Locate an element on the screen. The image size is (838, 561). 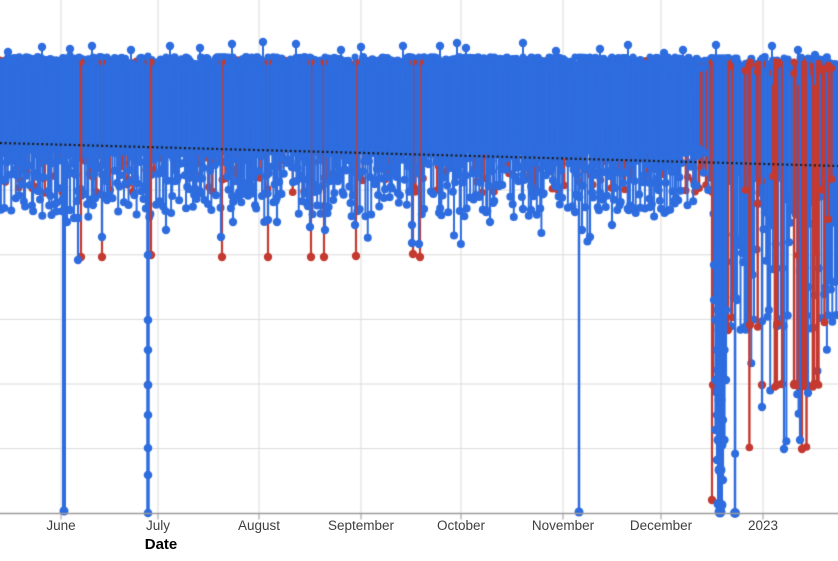
x-tick-label-july: July is located at coordinates (158, 525).